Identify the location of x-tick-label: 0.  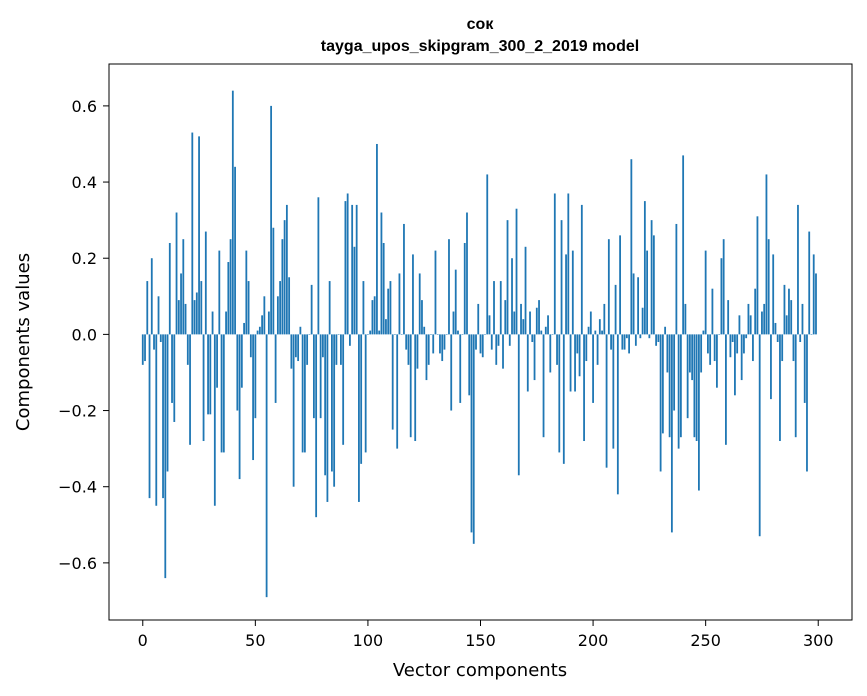
(143, 640).